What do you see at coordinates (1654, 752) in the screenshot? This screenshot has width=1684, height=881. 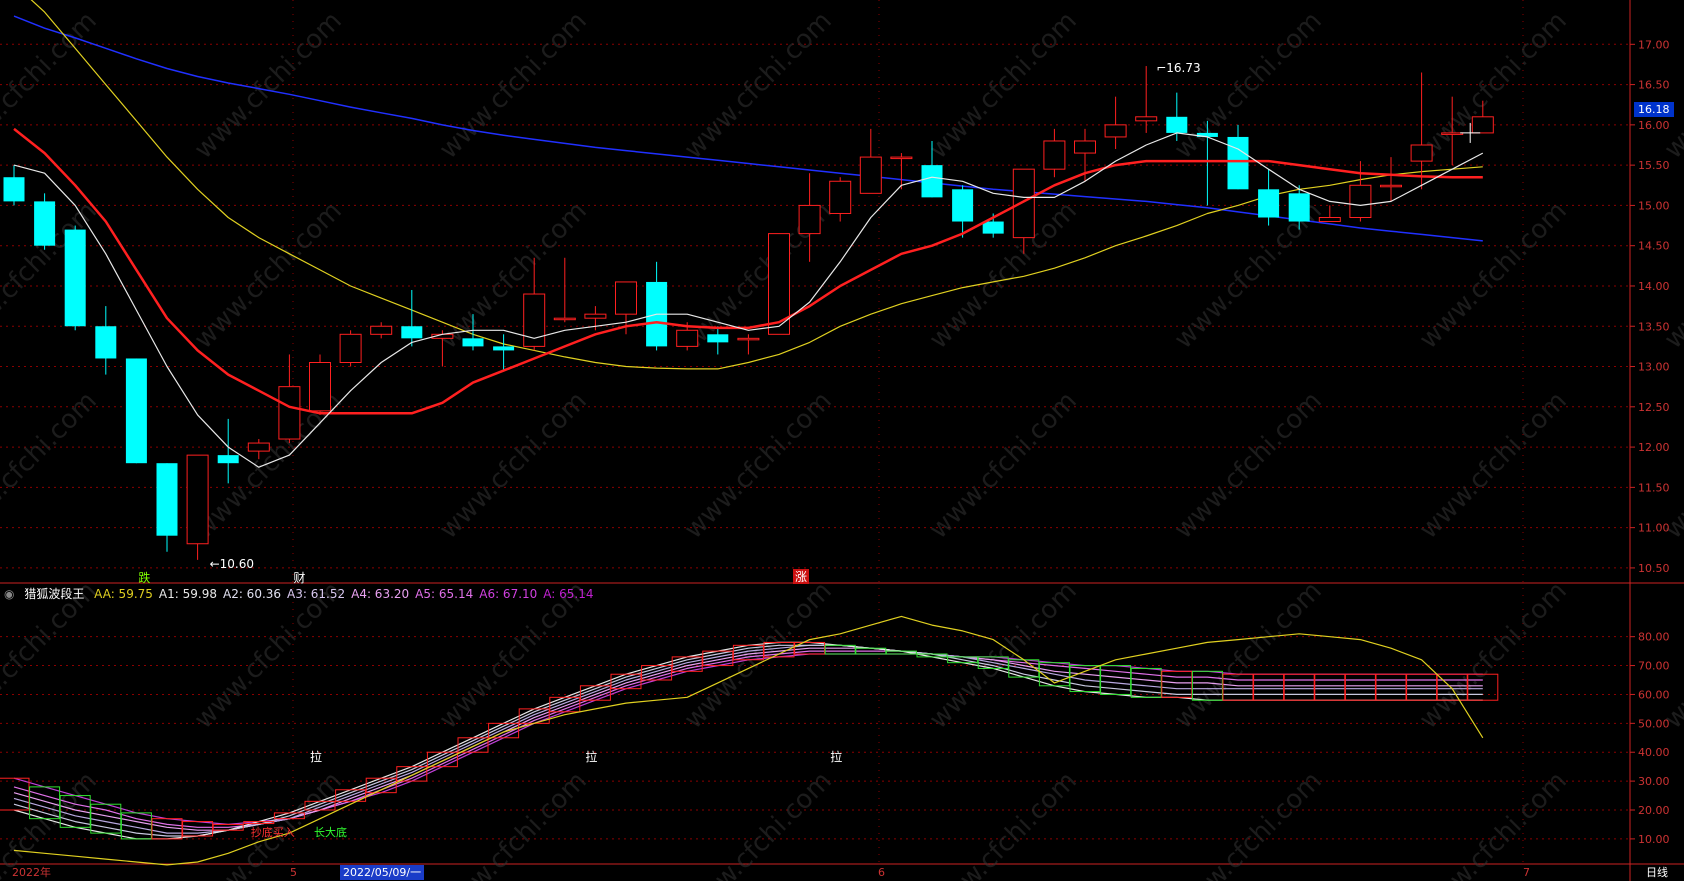 I see `indicator-tick-label: 40.00` at bounding box center [1654, 752].